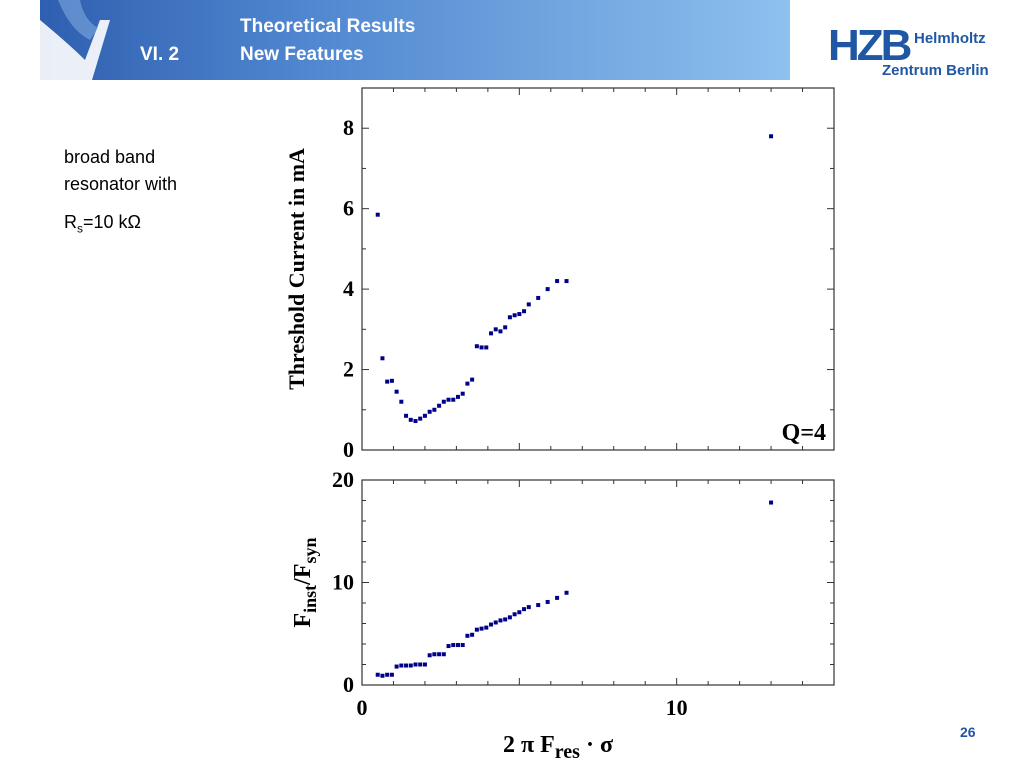 This screenshot has width=1024, height=768. What do you see at coordinates (303, 575) in the screenshot?
I see `ylabel-mid: /F` at bounding box center [303, 575].